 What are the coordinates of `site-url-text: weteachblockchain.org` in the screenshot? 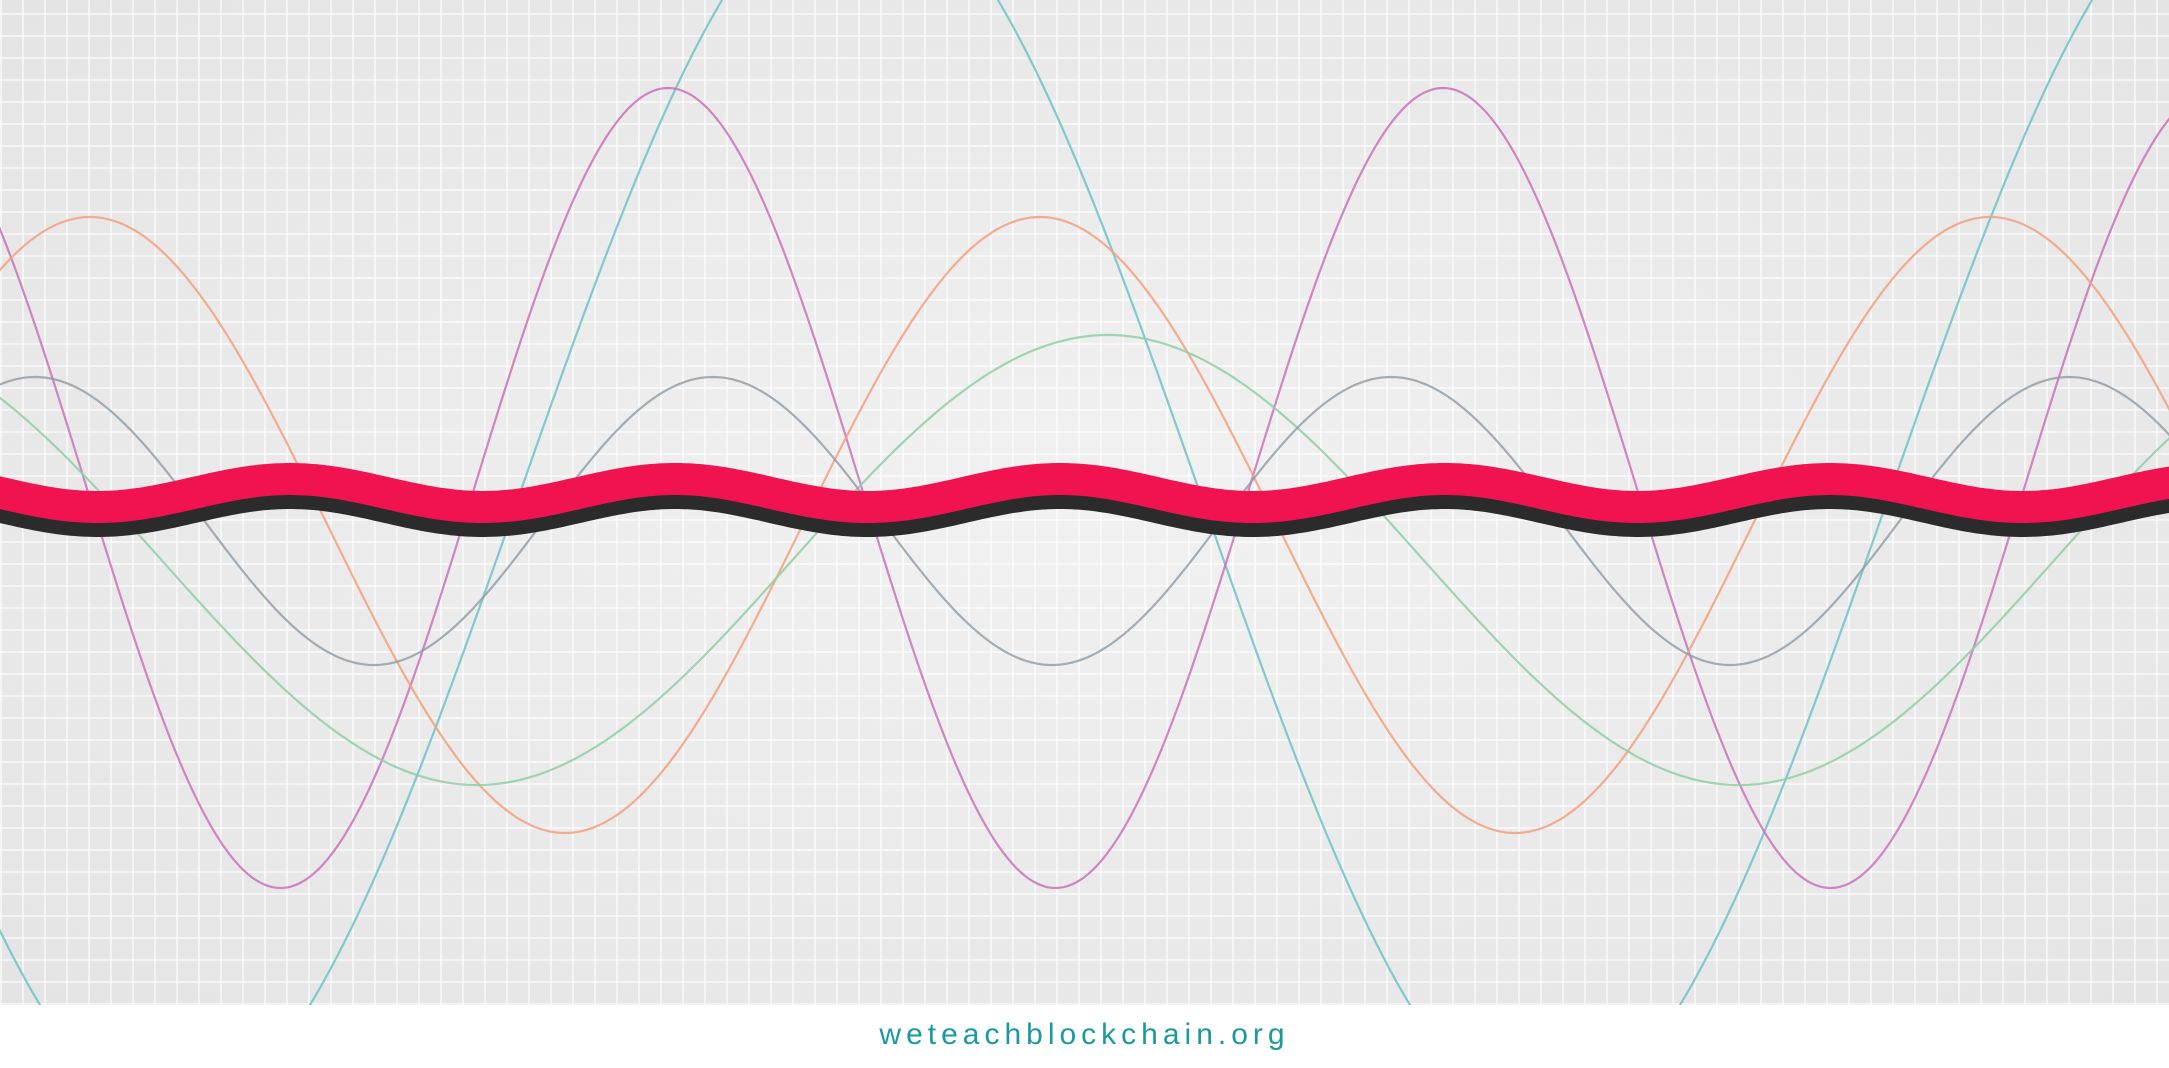 It's located at (1084, 1034).